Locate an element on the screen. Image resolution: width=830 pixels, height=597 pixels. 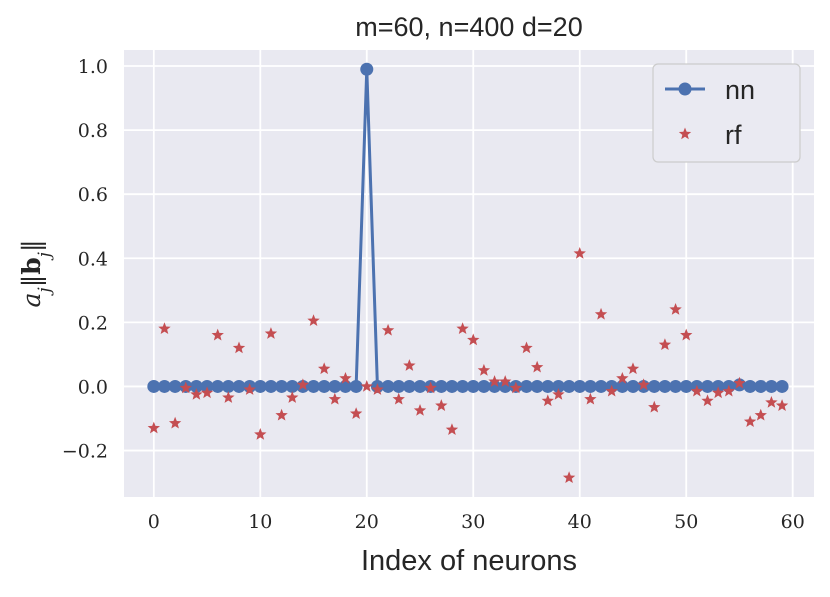
y-label-part: b is located at coordinates (31, 265).